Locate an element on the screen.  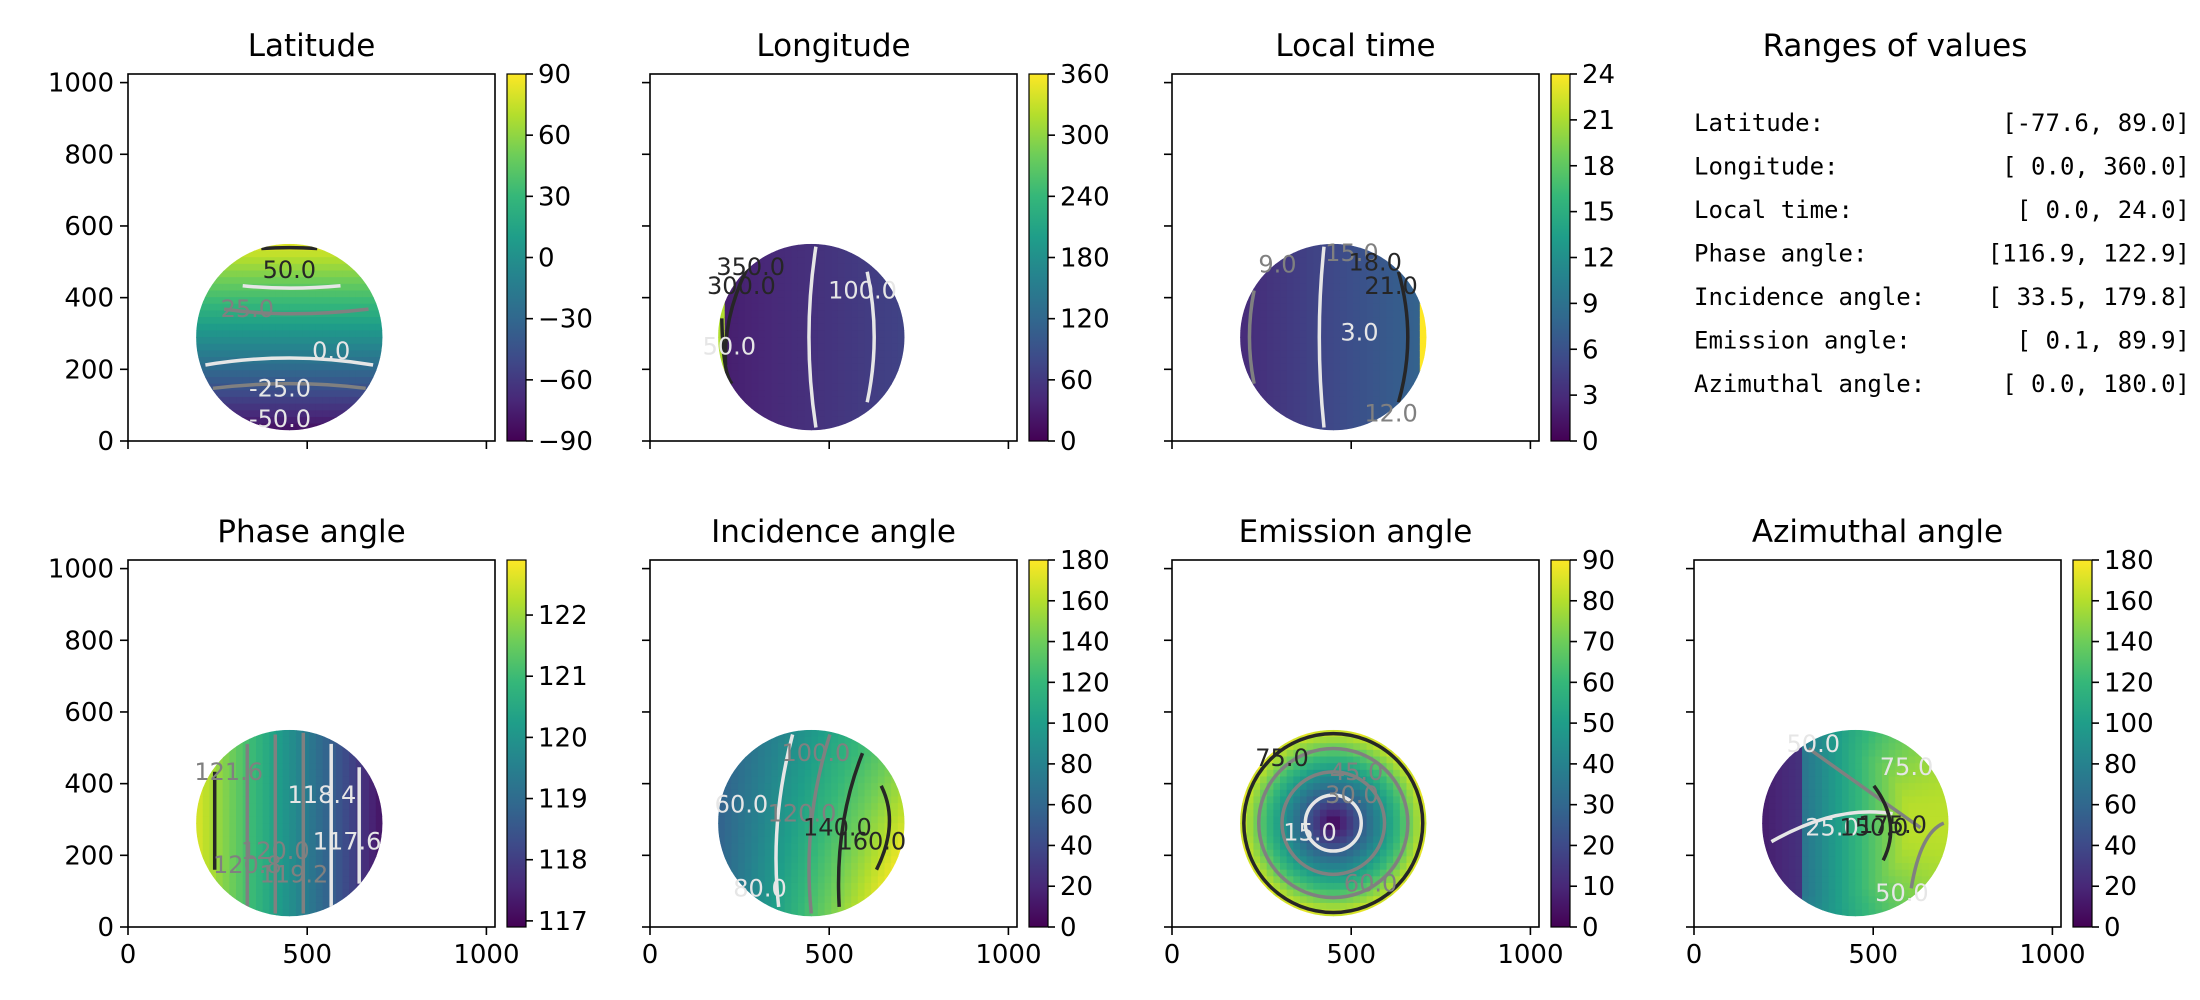
range-label: Emission angle: is located at coordinates (1802, 341).